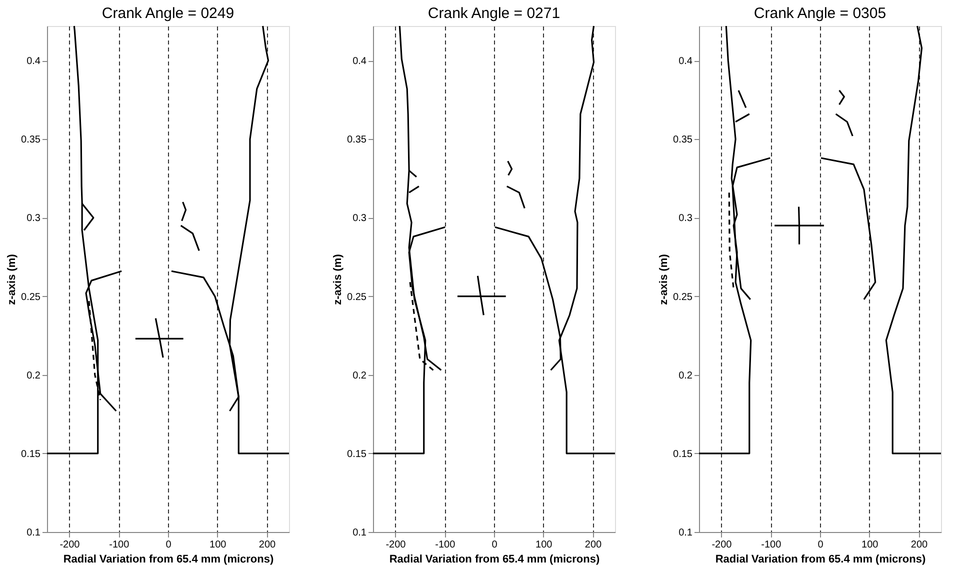  I want to click on chart-title: Crank Angle = 0249, so click(168, 13).